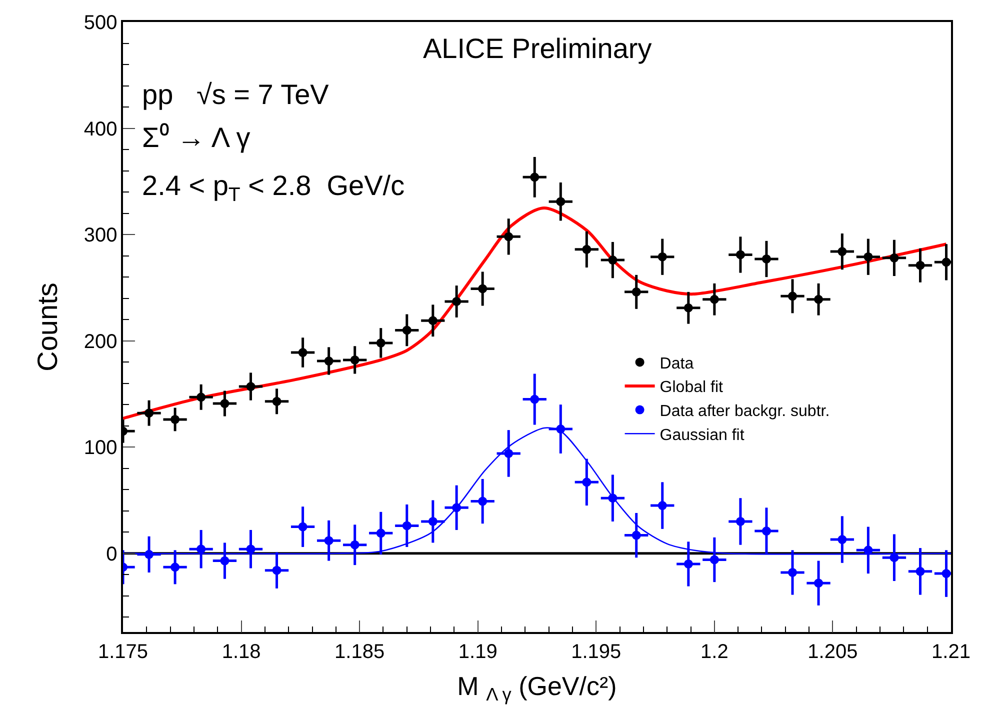 The width and height of the screenshot is (982, 713). What do you see at coordinates (101, 23) in the screenshot?
I see `y-tick-label: 500` at bounding box center [101, 23].